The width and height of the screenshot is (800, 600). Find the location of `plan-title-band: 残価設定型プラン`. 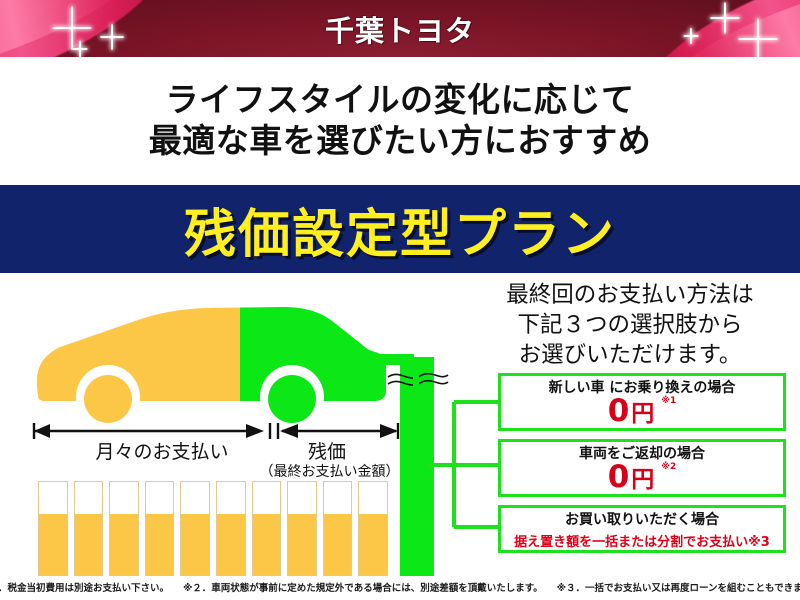

plan-title-band: 残価設定型プラン is located at coordinates (400, 229).